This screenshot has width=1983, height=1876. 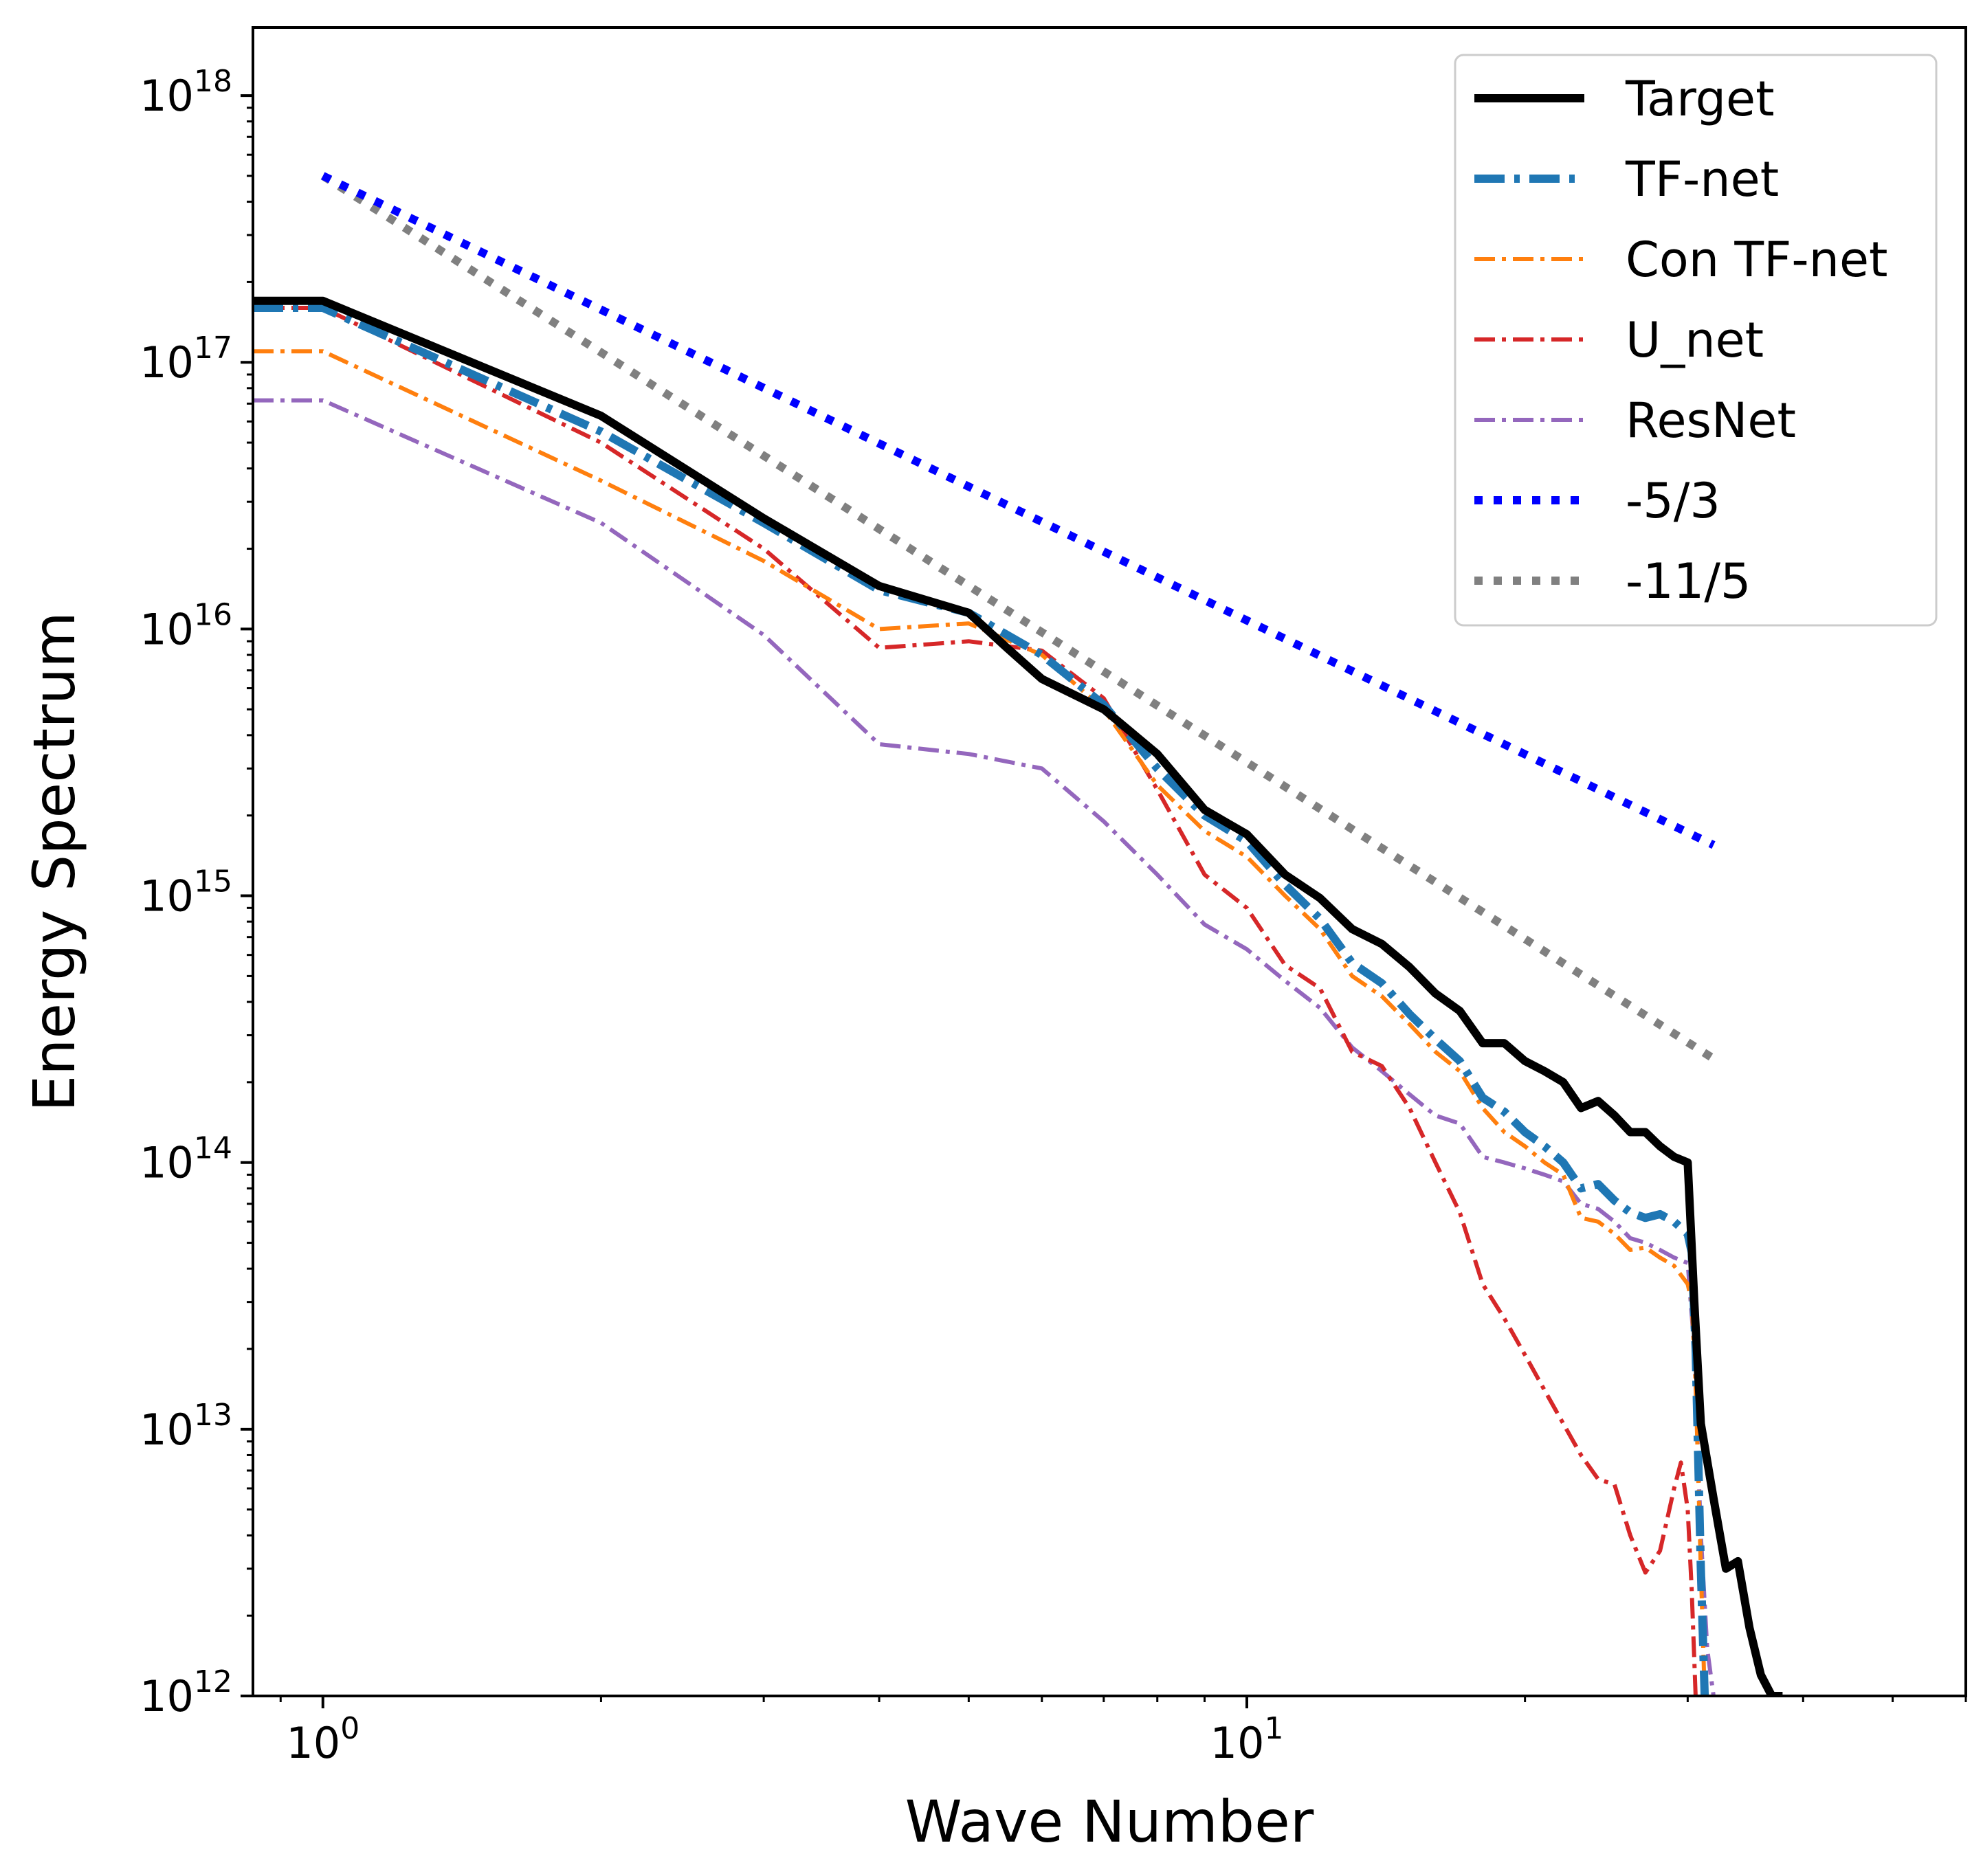 I want to click on y-tick-label: 1016, so click(x=186, y=625).